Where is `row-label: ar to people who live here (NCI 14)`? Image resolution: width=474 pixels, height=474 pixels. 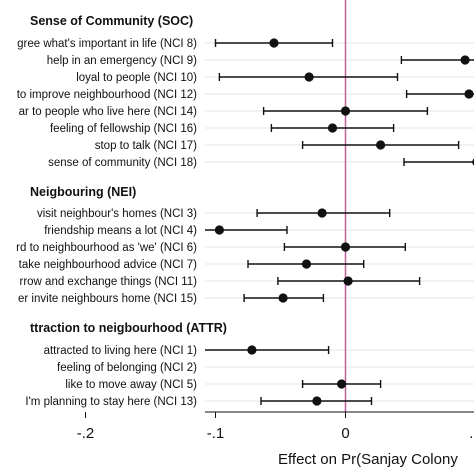
row-label: ar to people who live here (NCI 14) is located at coordinates (108, 112).